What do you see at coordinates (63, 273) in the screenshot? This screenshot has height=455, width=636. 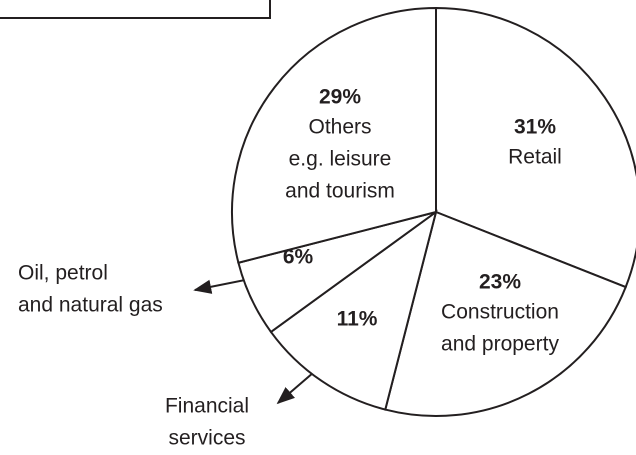 I see `slice-label: Oil, petrol` at bounding box center [63, 273].